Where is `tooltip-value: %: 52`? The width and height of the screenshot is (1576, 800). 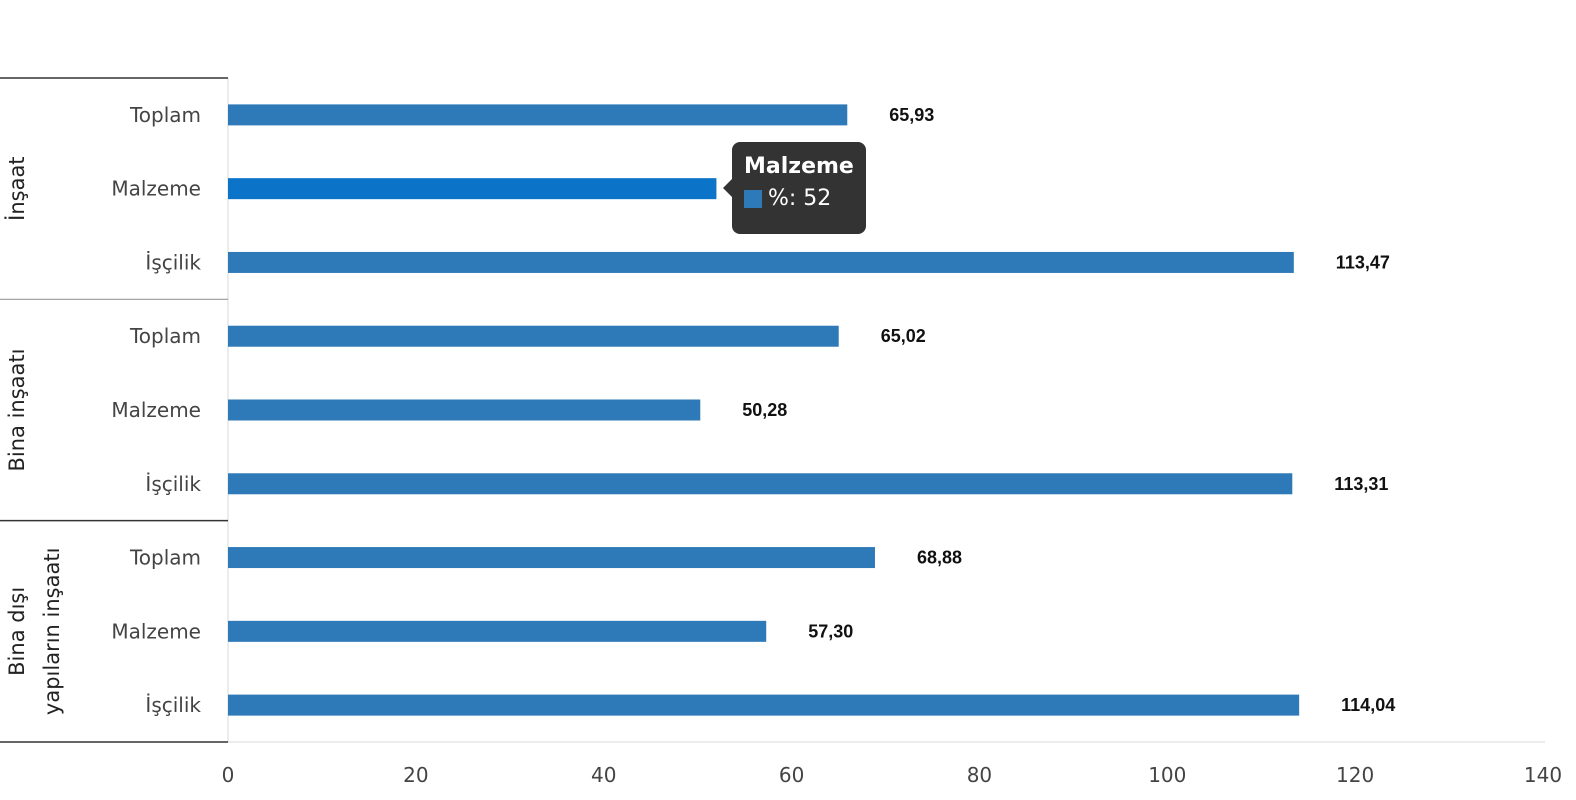 tooltip-value: %: 52 is located at coordinates (800, 198).